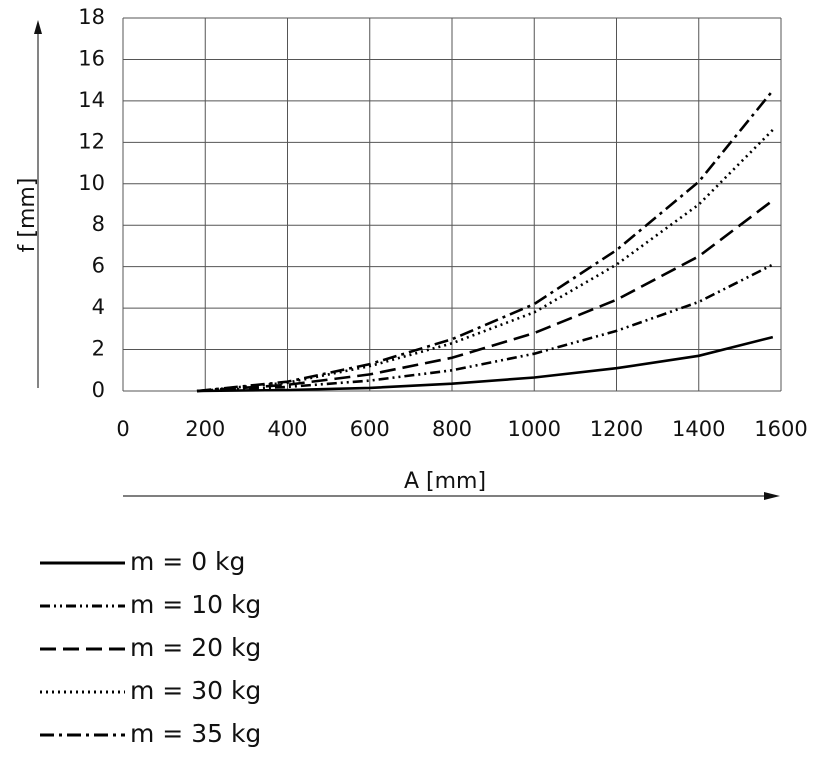 This screenshot has width=817, height=759. Describe the element at coordinates (27, 215) in the screenshot. I see `y-axis-title: f [mm]` at that location.